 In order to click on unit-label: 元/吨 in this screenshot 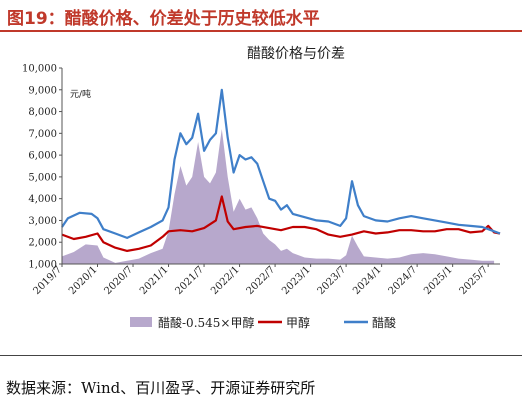, I will do `click(80, 94)`.